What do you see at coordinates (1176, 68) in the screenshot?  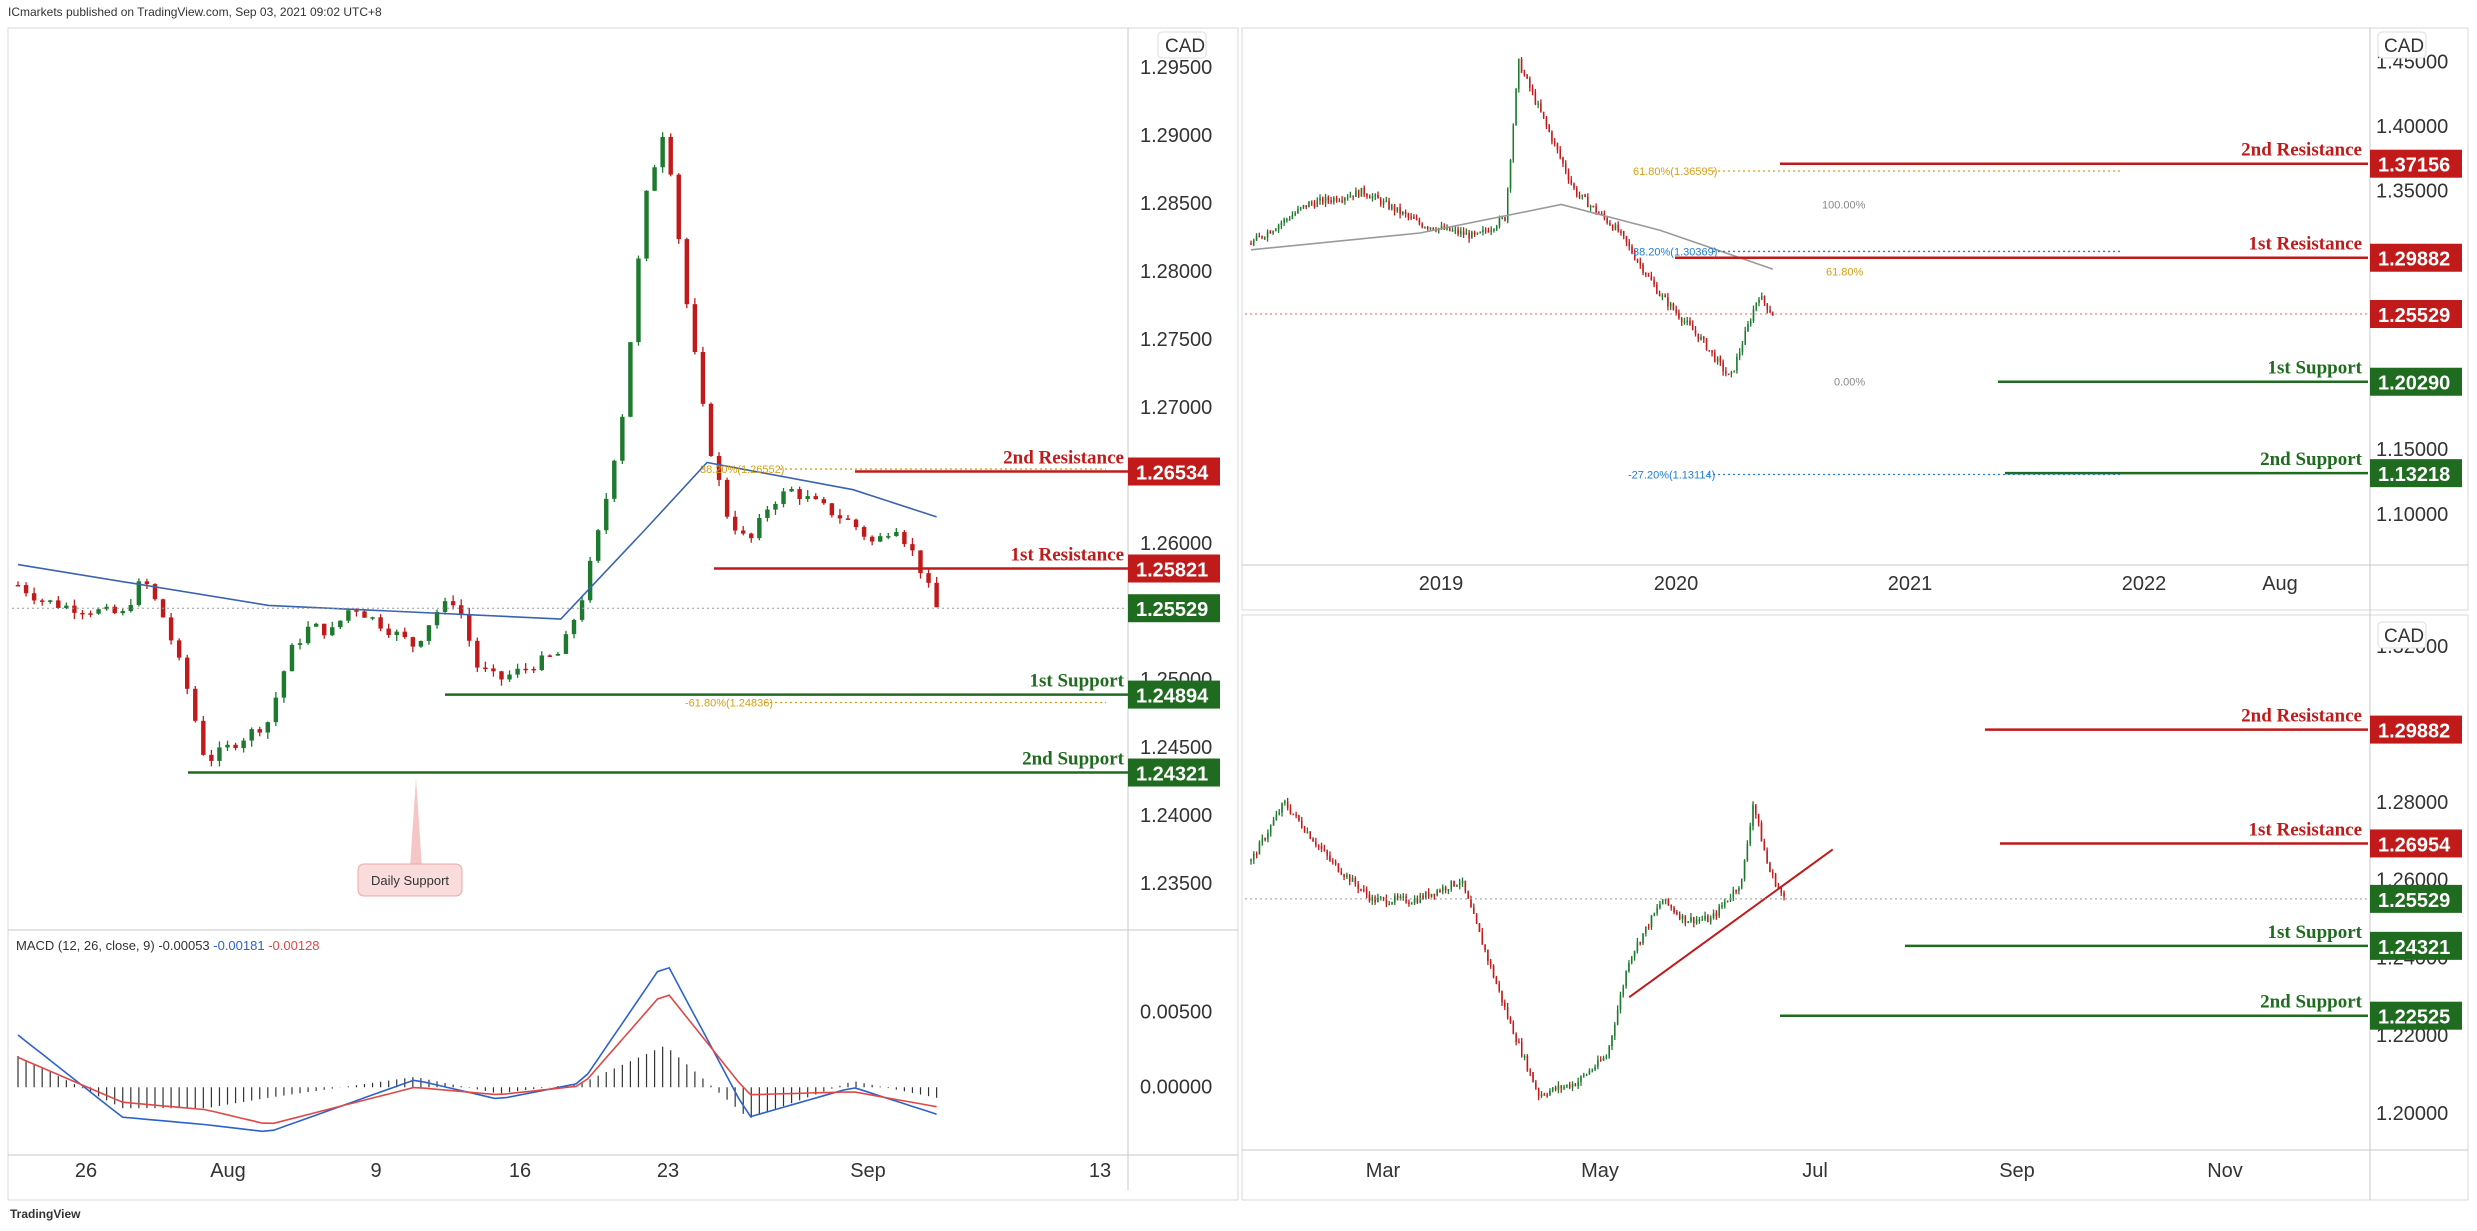 I see `y-tick-label: 1.29500` at bounding box center [1176, 68].